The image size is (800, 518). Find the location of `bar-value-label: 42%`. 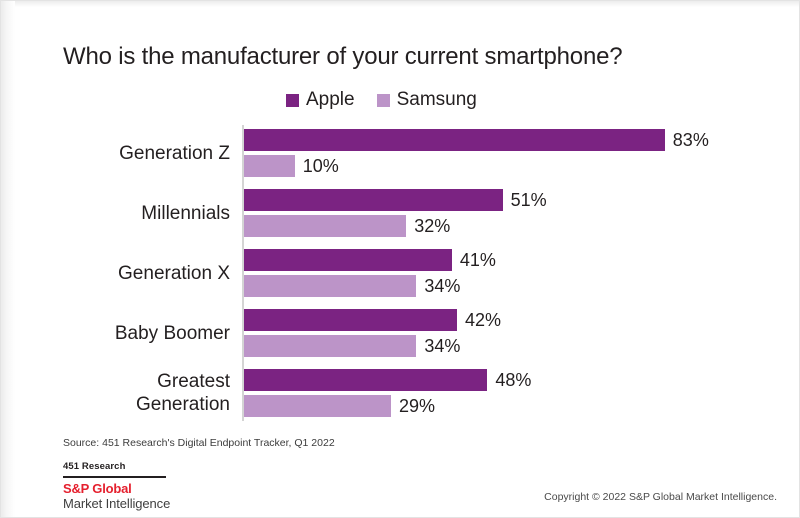

bar-value-label: 42% is located at coordinates (482, 319).